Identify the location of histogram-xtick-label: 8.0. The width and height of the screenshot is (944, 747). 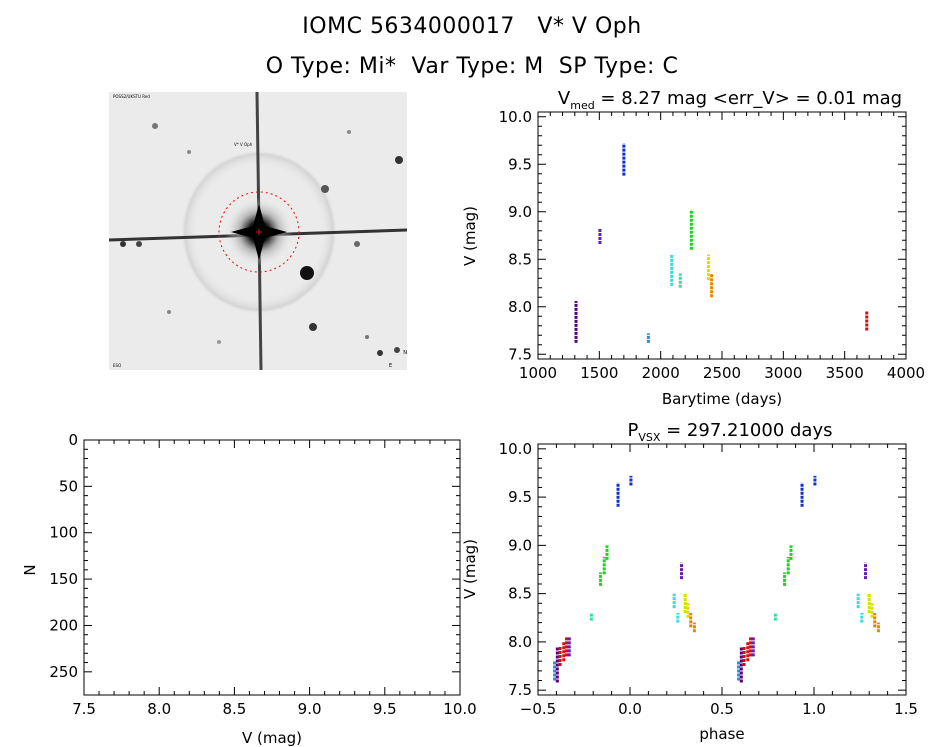
(159, 709).